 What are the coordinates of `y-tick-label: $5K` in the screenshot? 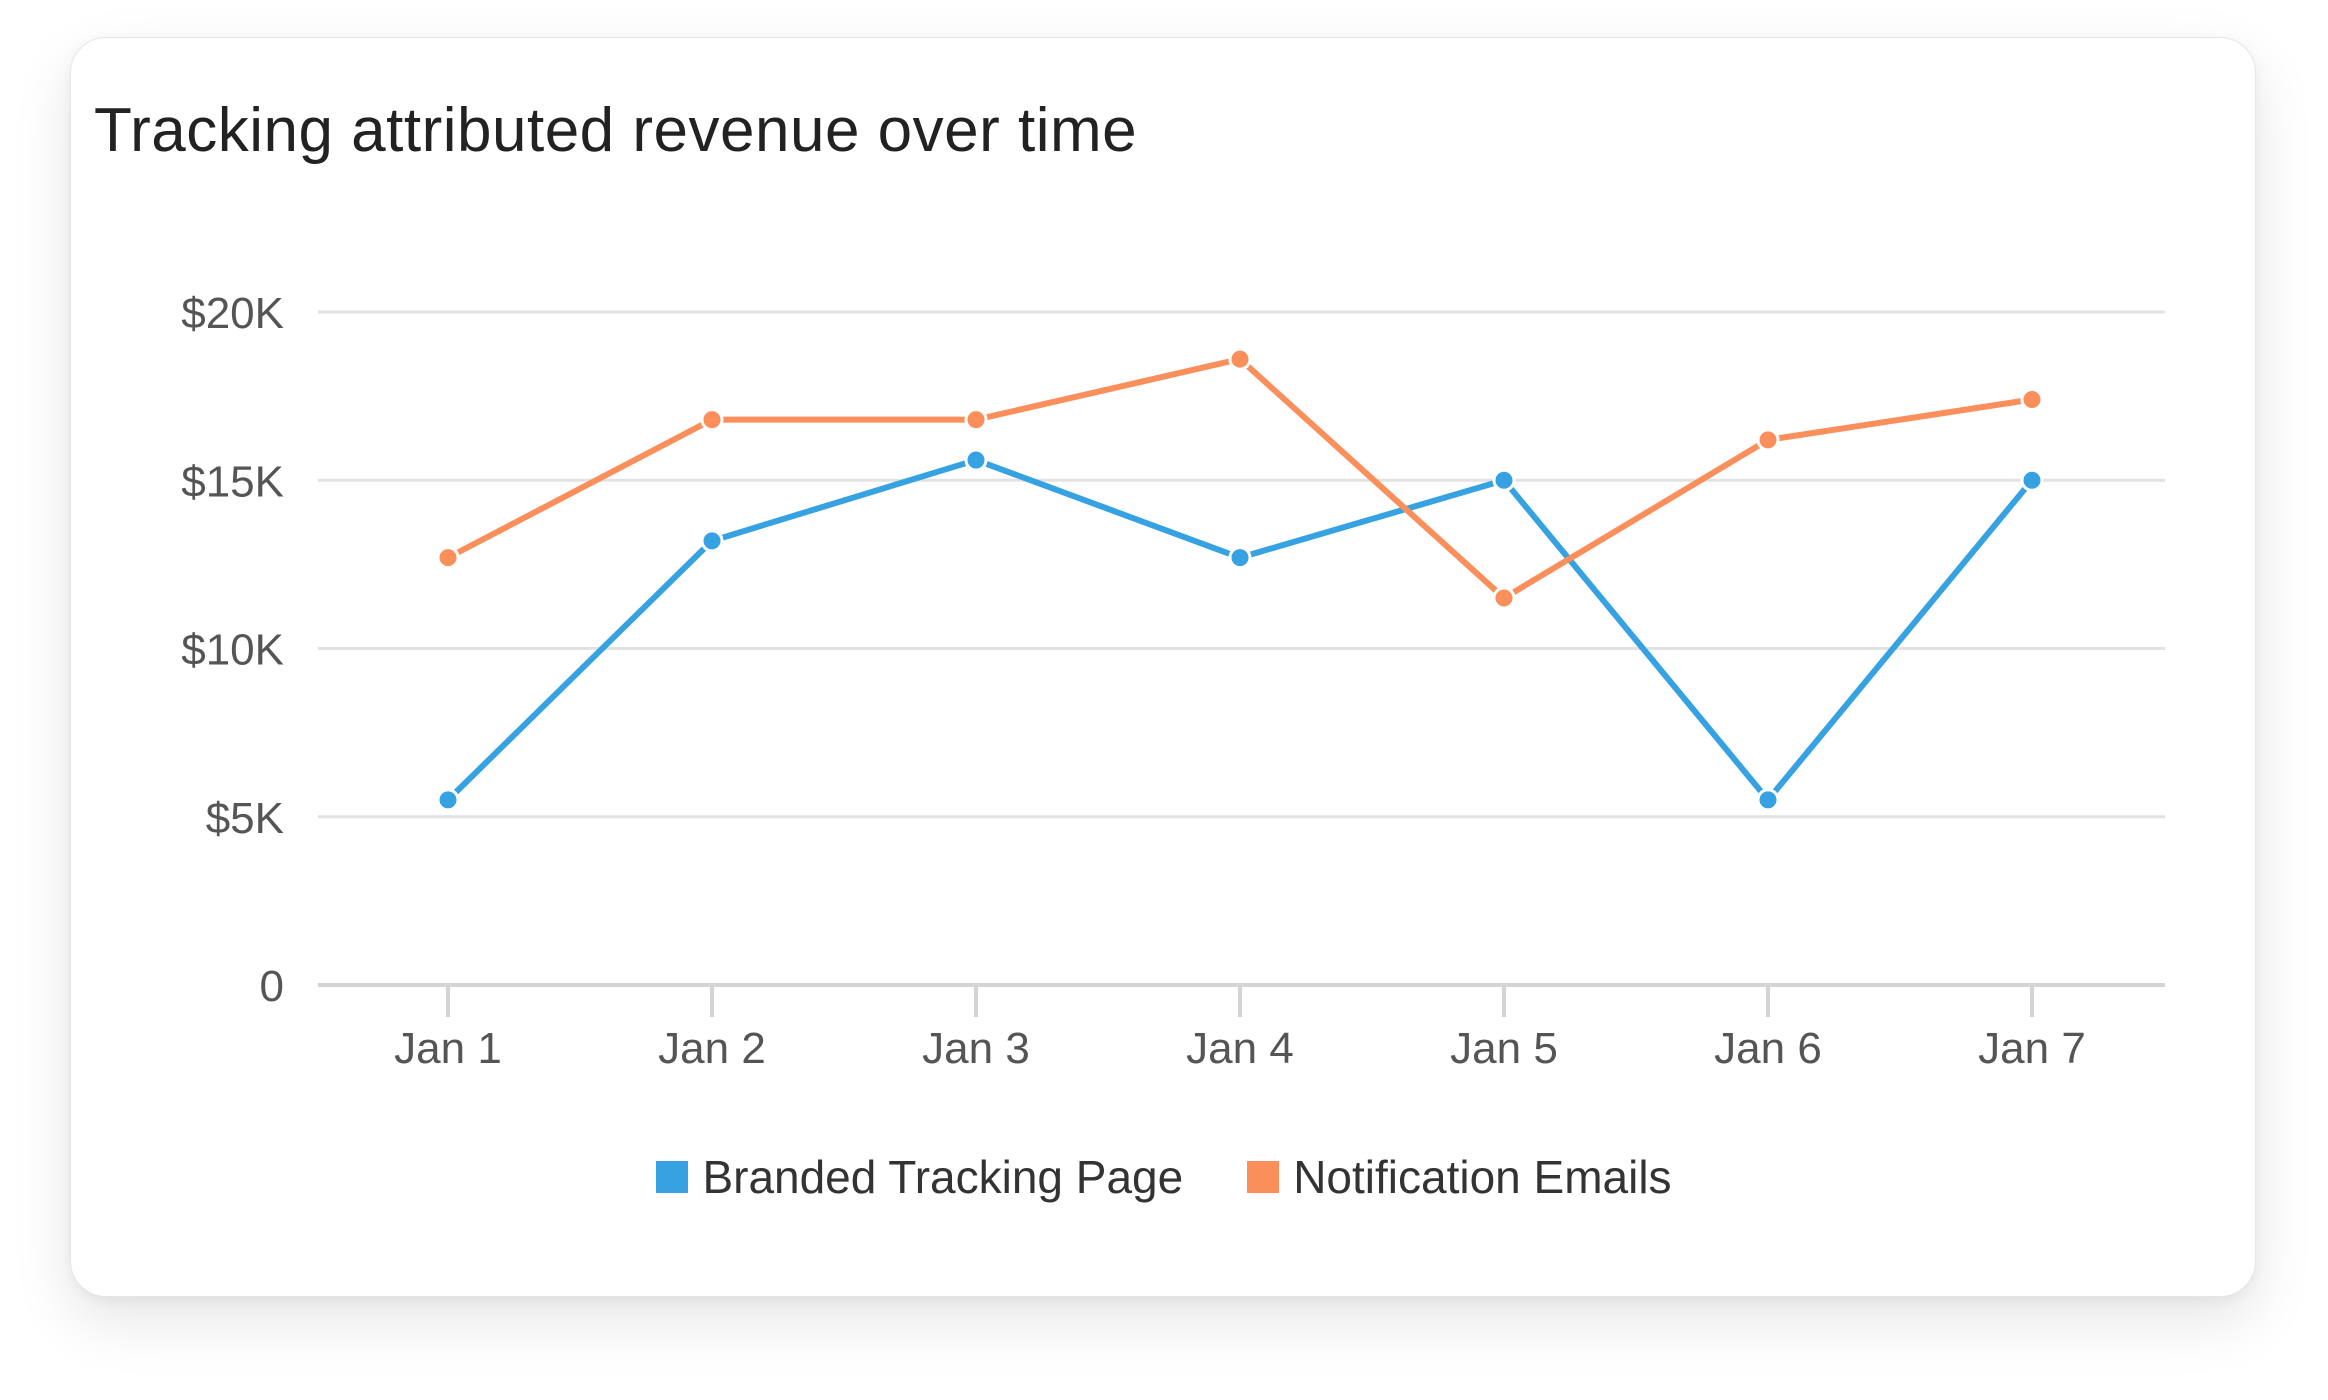 It's located at (245, 818).